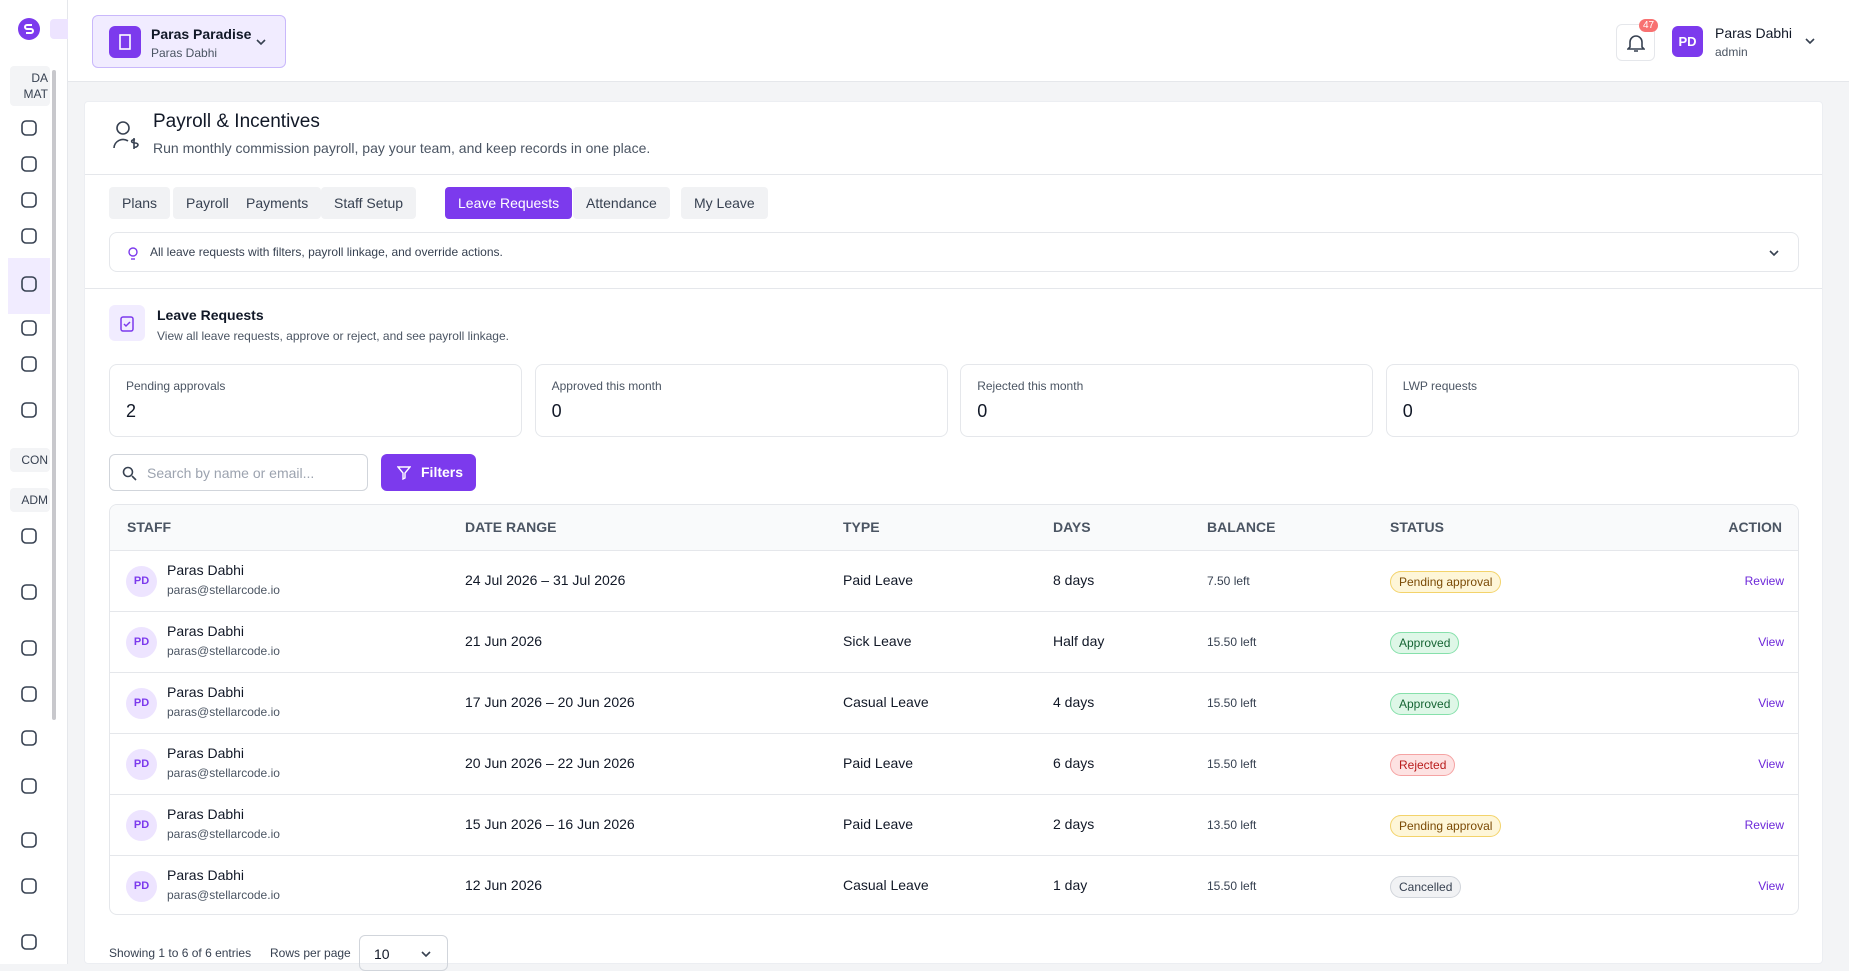 This screenshot has height=971, width=1849. I want to click on days: 4 days, so click(1074, 702).